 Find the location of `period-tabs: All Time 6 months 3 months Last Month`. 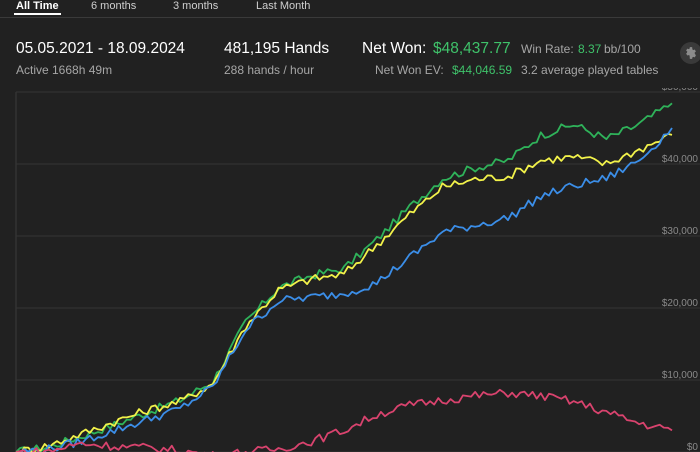

period-tabs: All Time 6 months 3 months Last Month is located at coordinates (350, 10).